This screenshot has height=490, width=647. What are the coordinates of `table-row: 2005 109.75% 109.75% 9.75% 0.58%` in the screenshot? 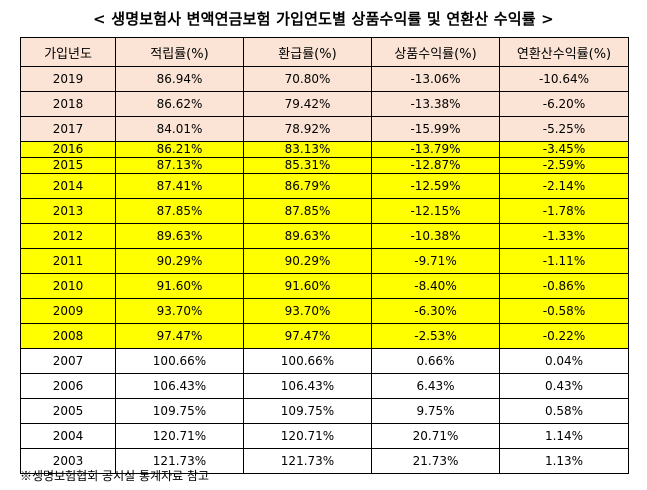 It's located at (324, 411).